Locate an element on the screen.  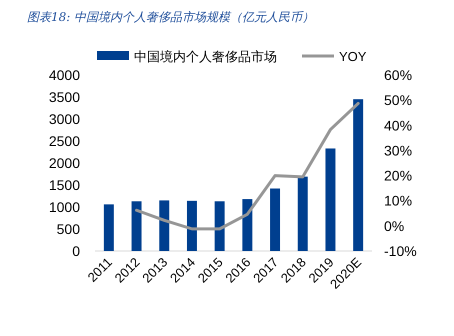
y2-tick-label: 20% is located at coordinates (398, 176).